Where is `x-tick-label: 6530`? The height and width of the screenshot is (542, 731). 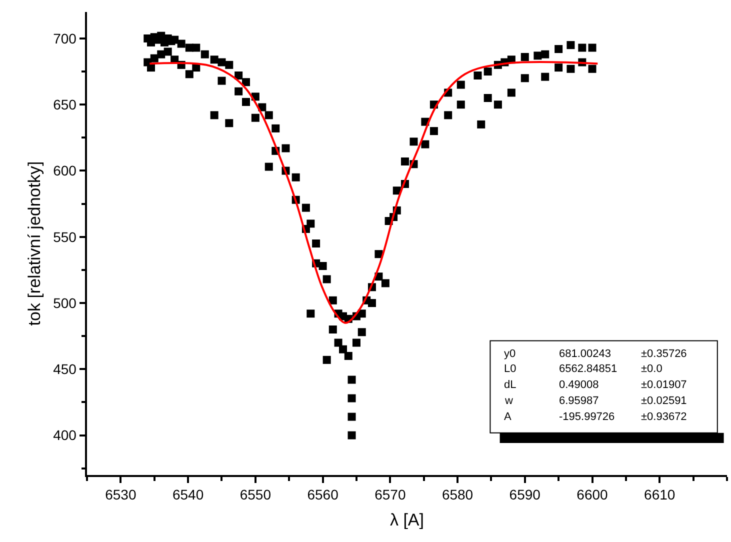
x-tick-label: 6530 is located at coordinates (120, 494).